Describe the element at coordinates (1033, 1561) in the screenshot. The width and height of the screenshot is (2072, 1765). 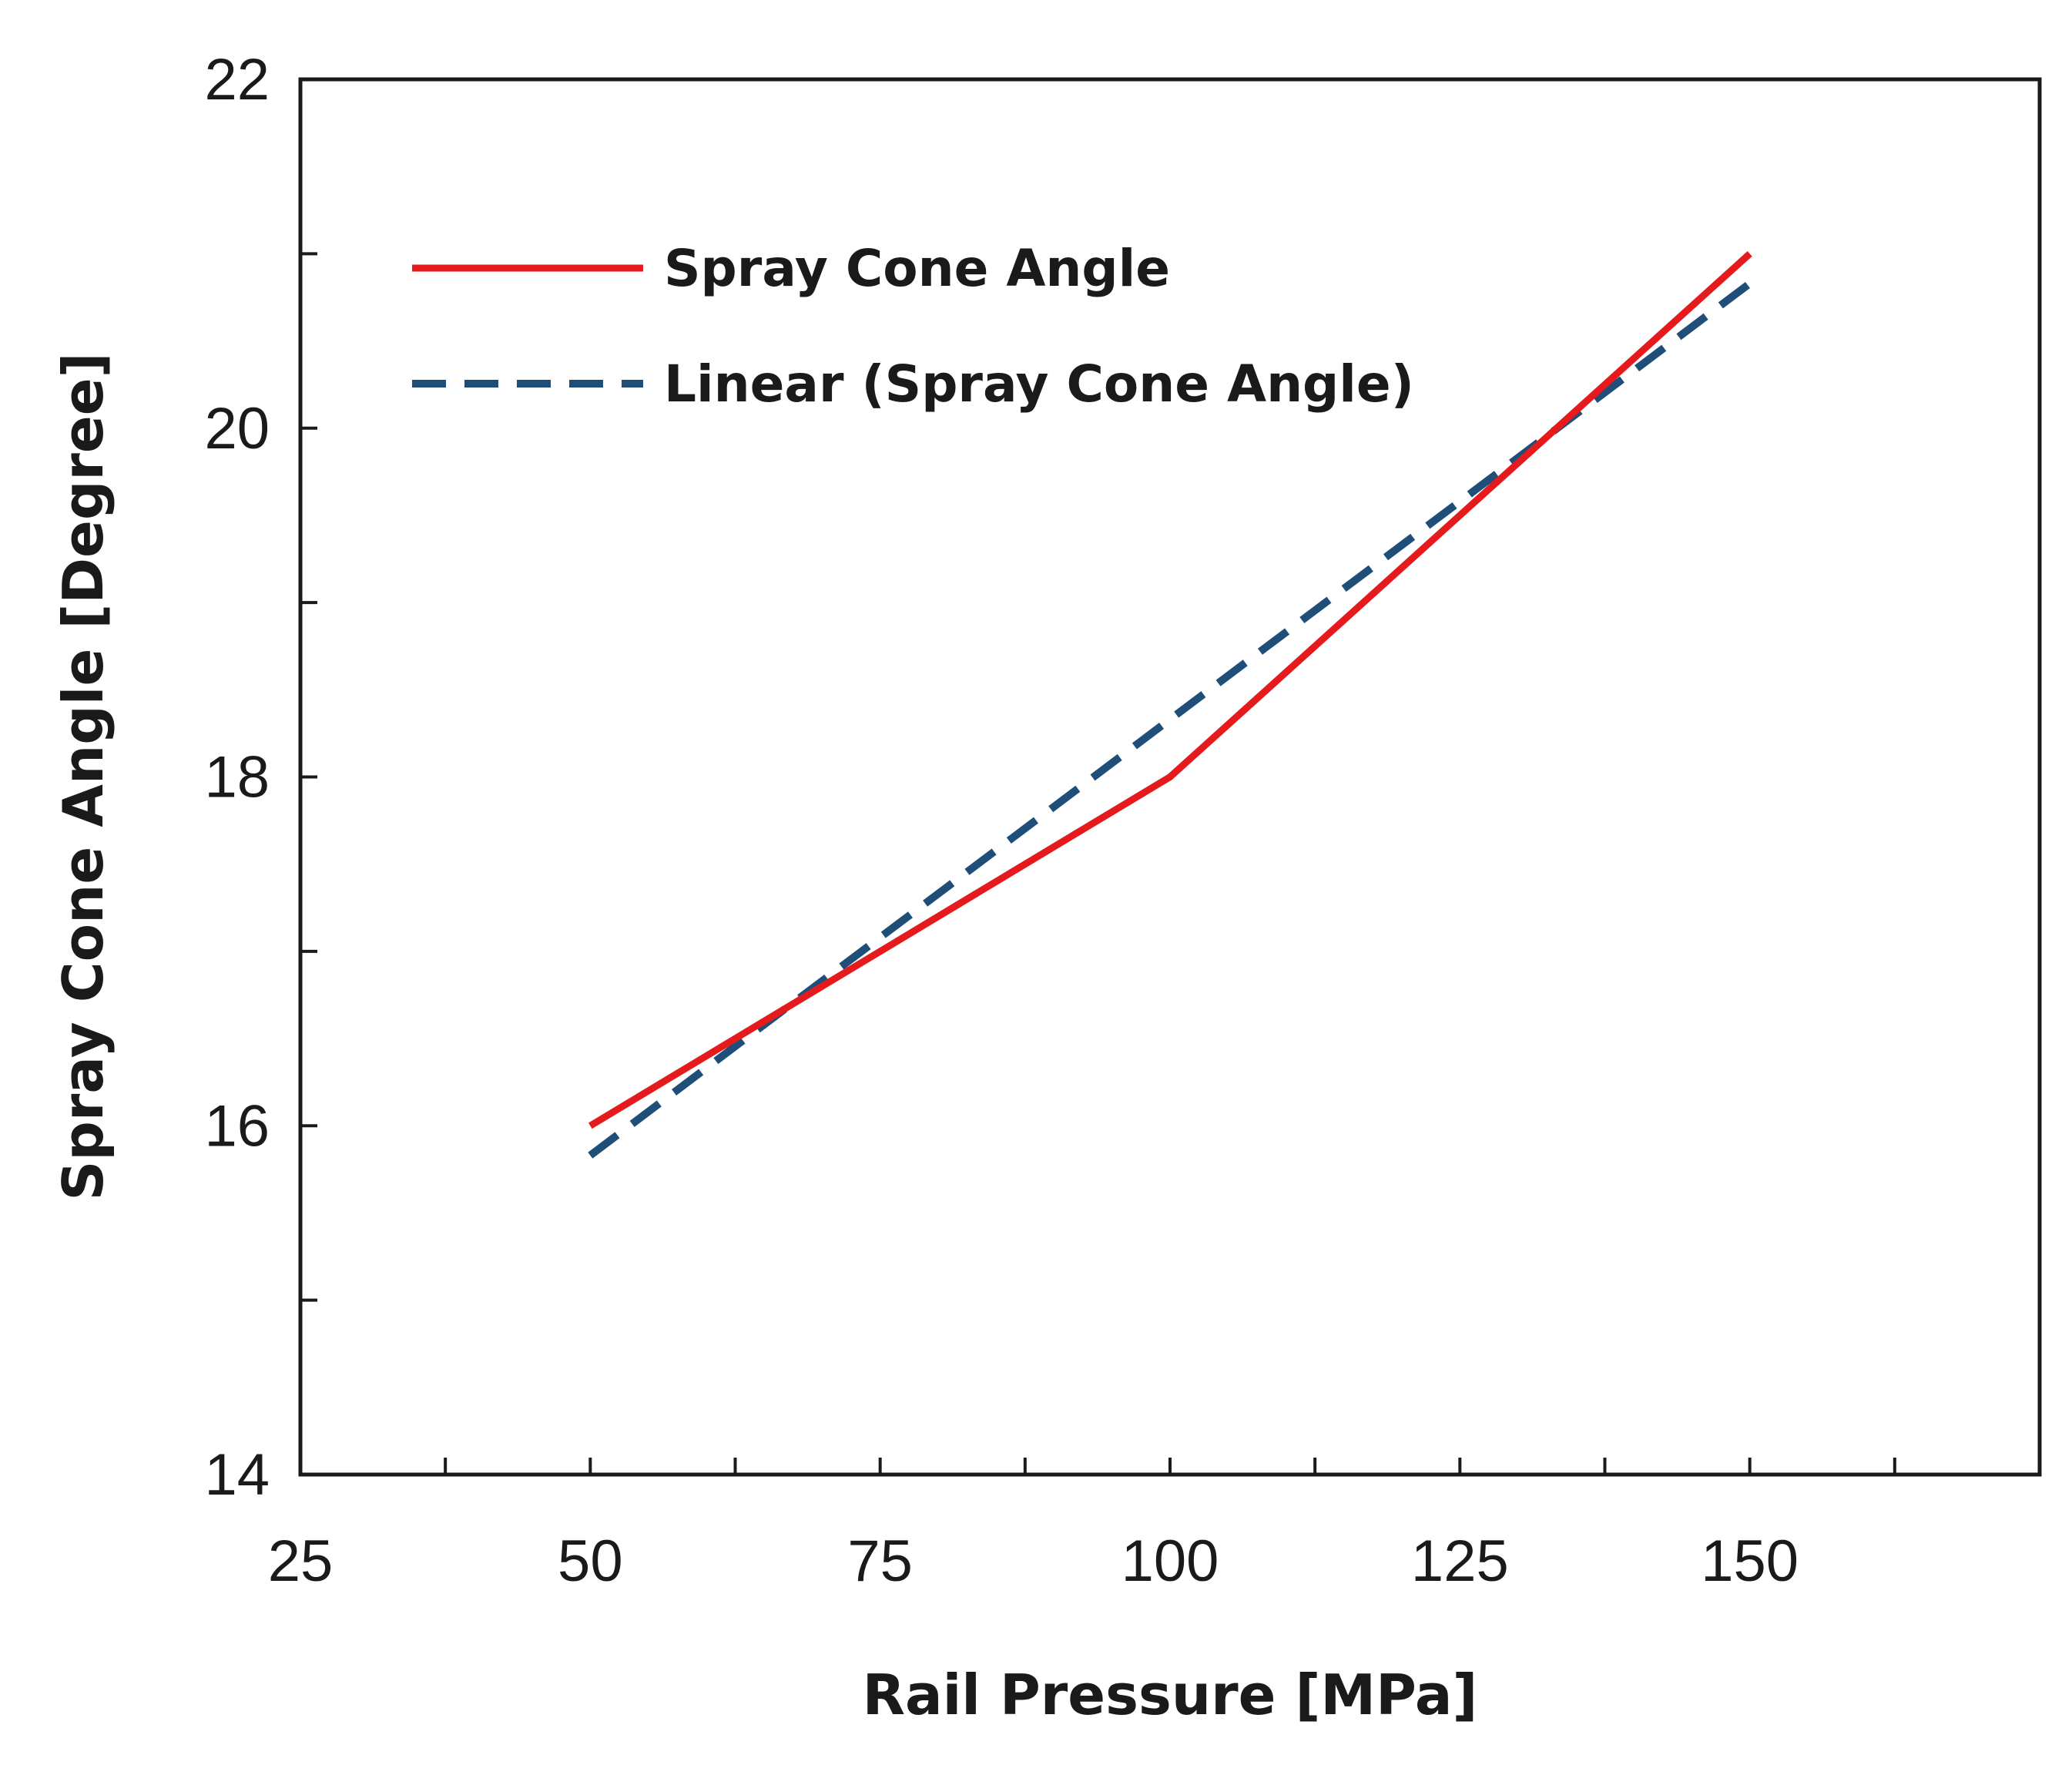
I see `x-tick-labels: 25 50 75 100 125 150` at that location.